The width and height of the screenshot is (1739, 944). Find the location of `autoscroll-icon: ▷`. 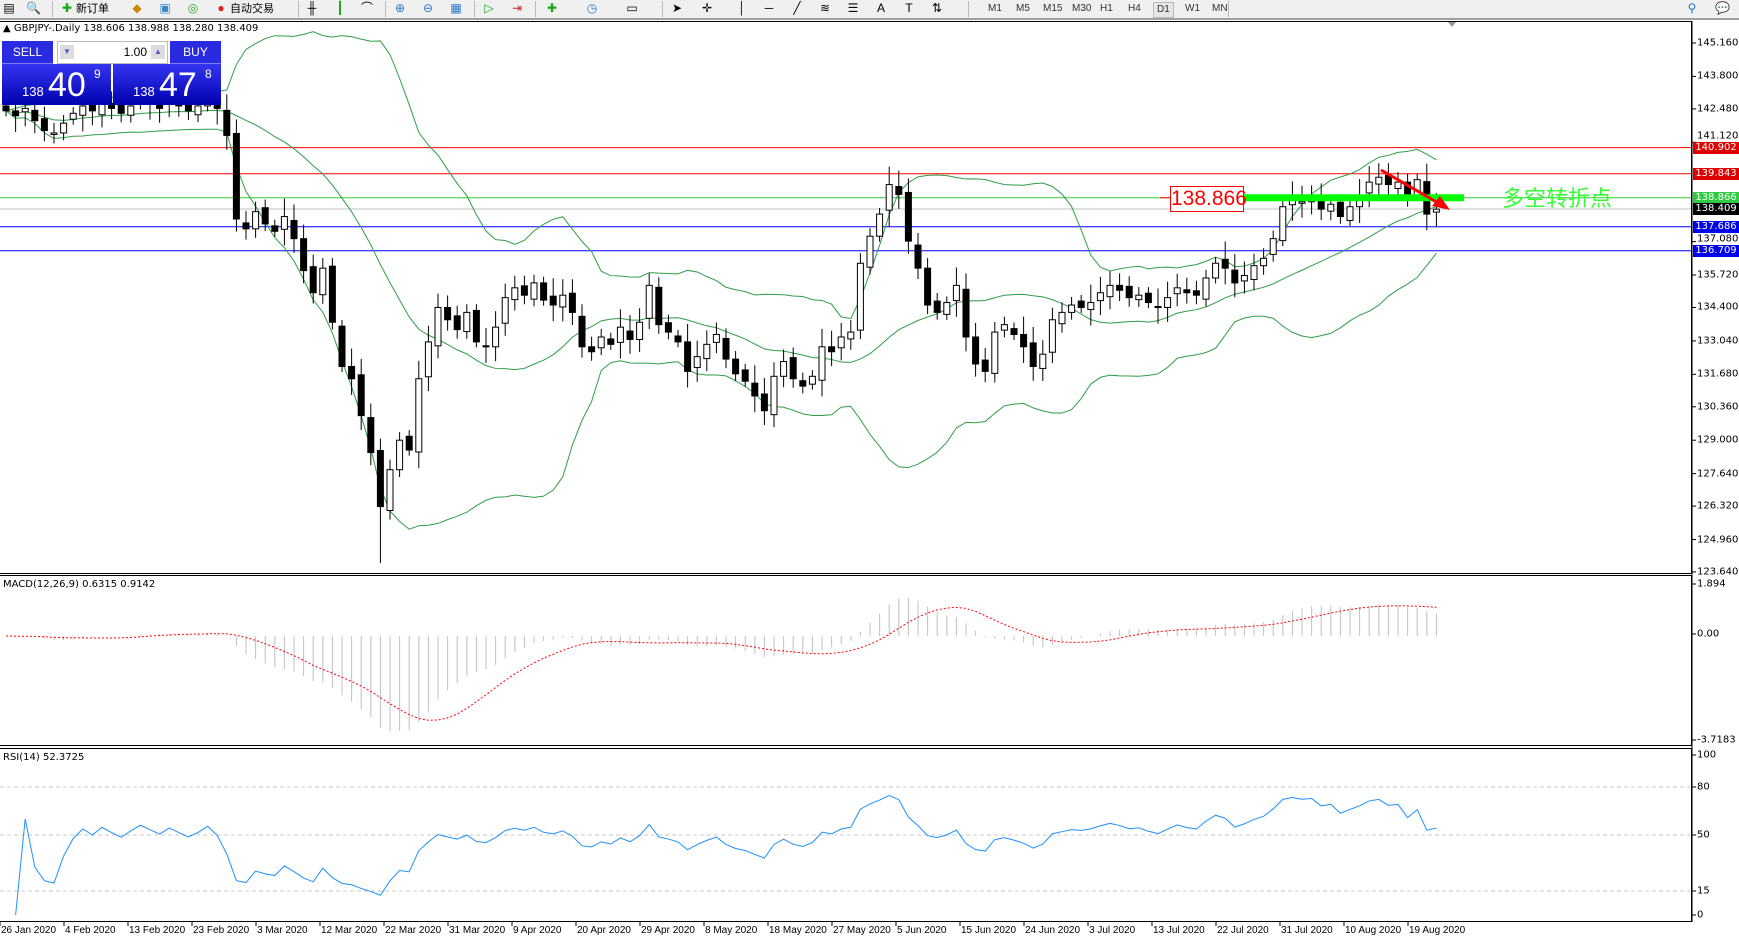

autoscroll-icon: ▷ is located at coordinates (489, 8).